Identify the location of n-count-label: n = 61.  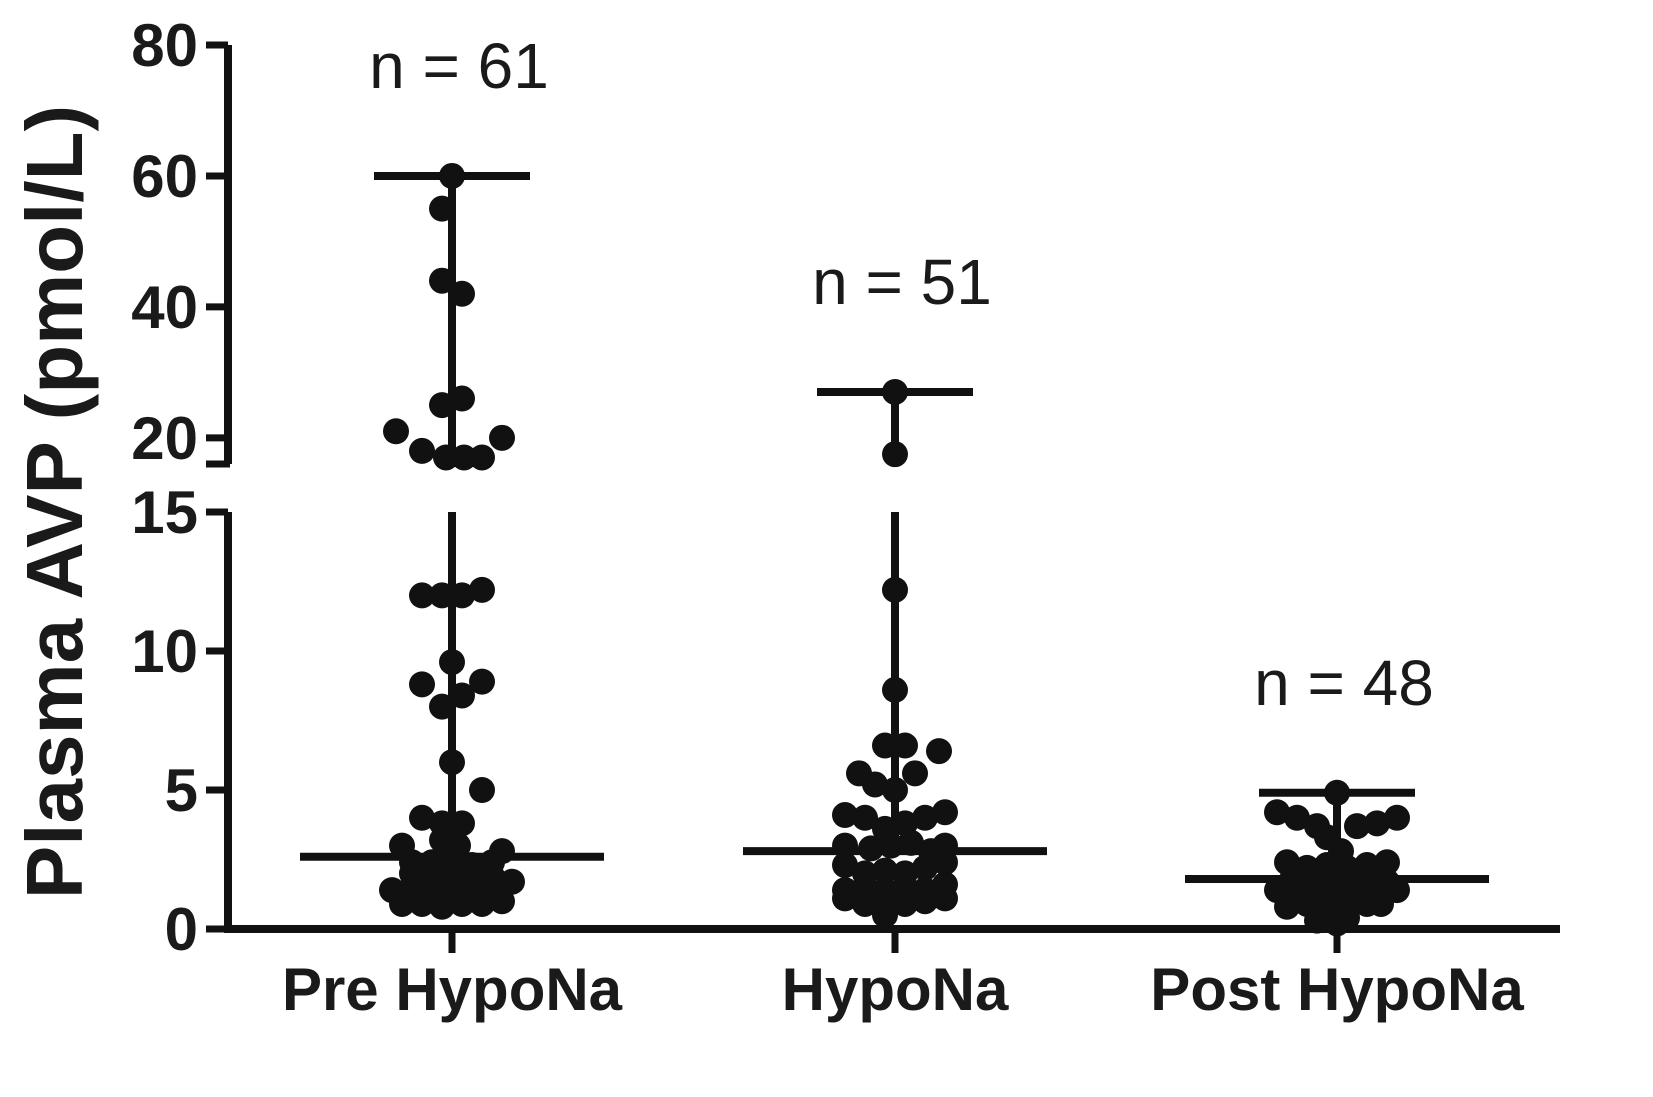
(459, 66).